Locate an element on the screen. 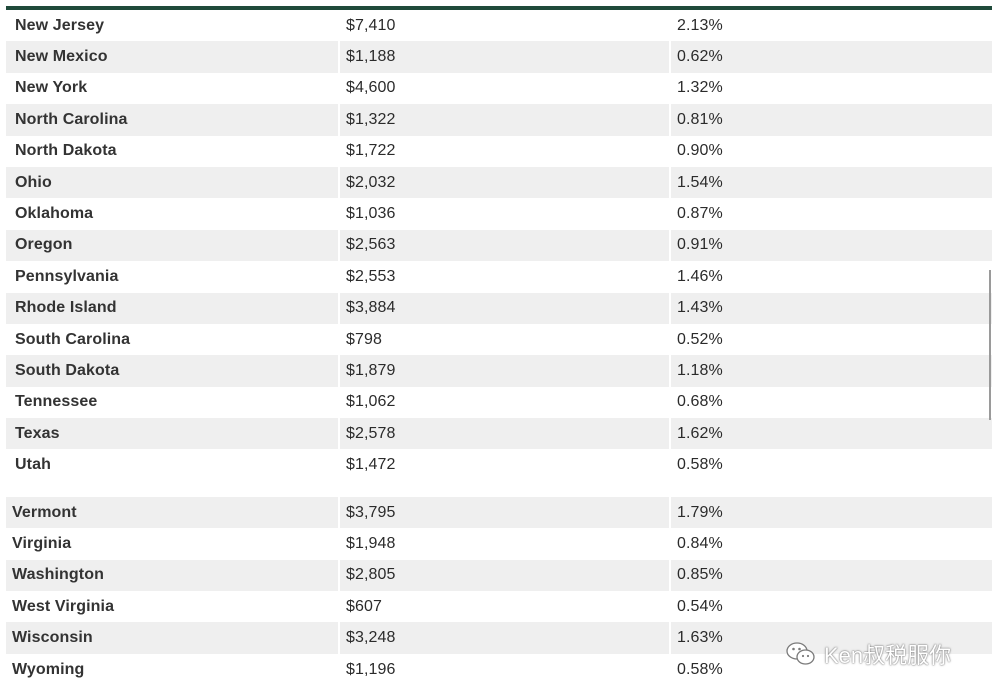  table-row: South Carolina $798 0.52% is located at coordinates (499, 339).